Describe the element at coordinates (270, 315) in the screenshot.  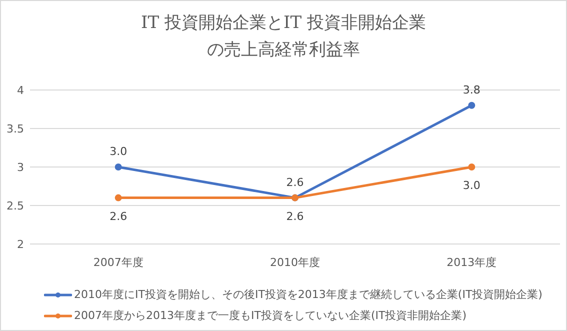
I see `legend-label: 2007年度から2013年度まで一度もIT投資をしていない企業(IT投資非開始企業)` at that location.